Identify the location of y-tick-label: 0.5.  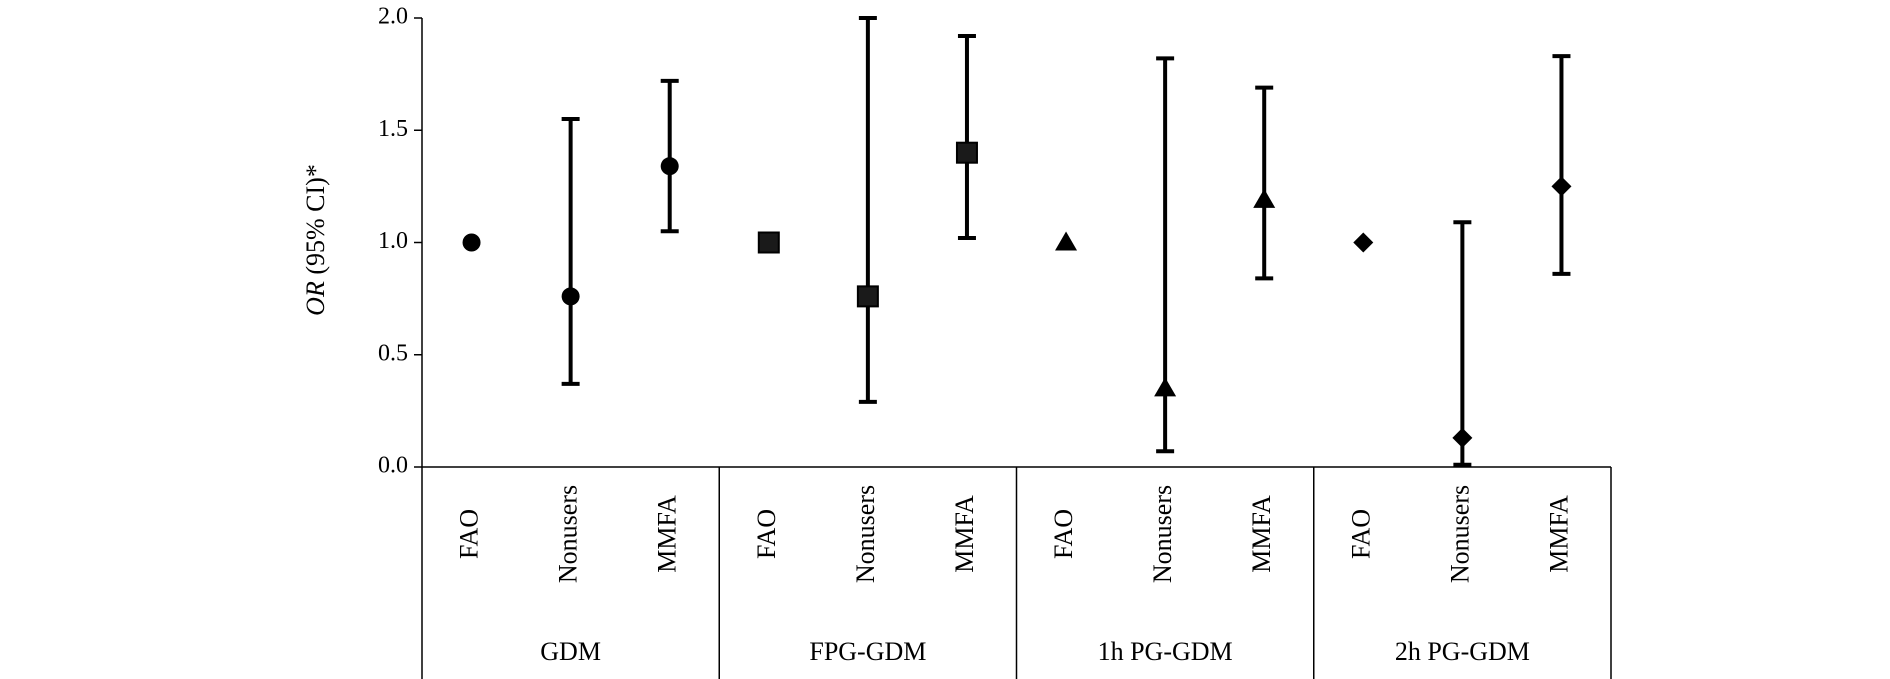
(393, 353).